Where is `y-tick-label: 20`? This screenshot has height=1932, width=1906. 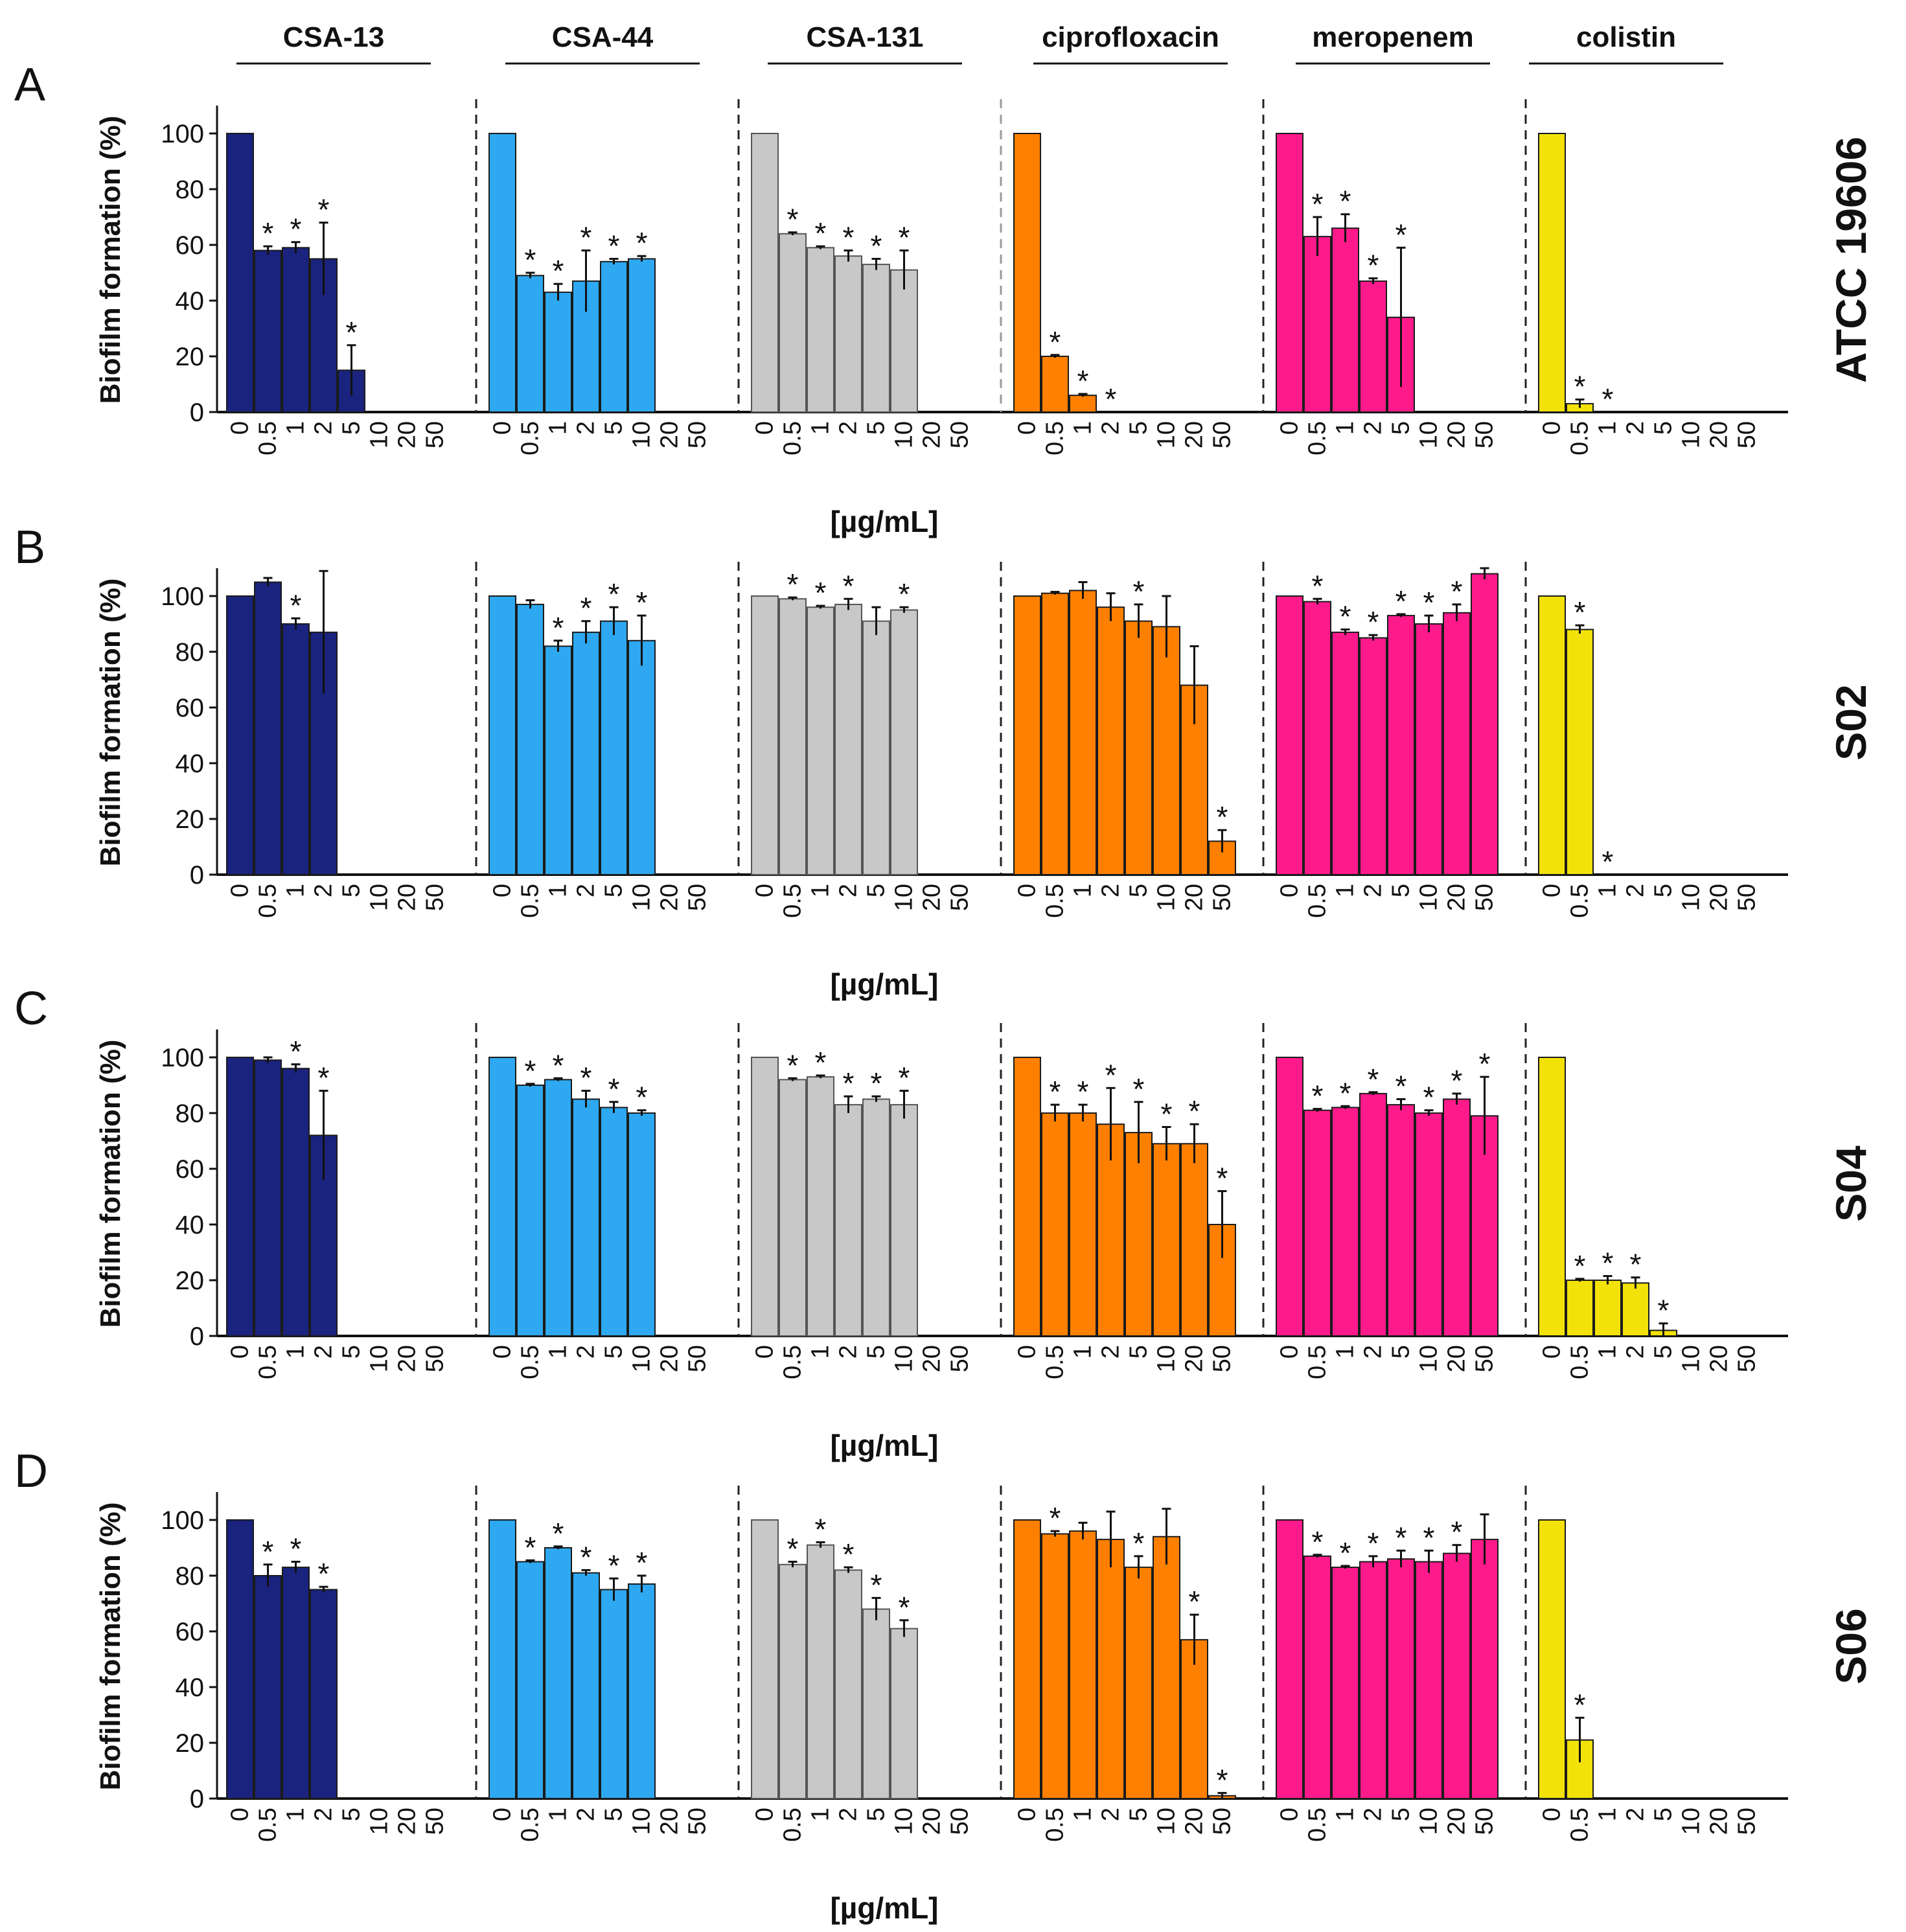
y-tick-label: 20 is located at coordinates (190, 820).